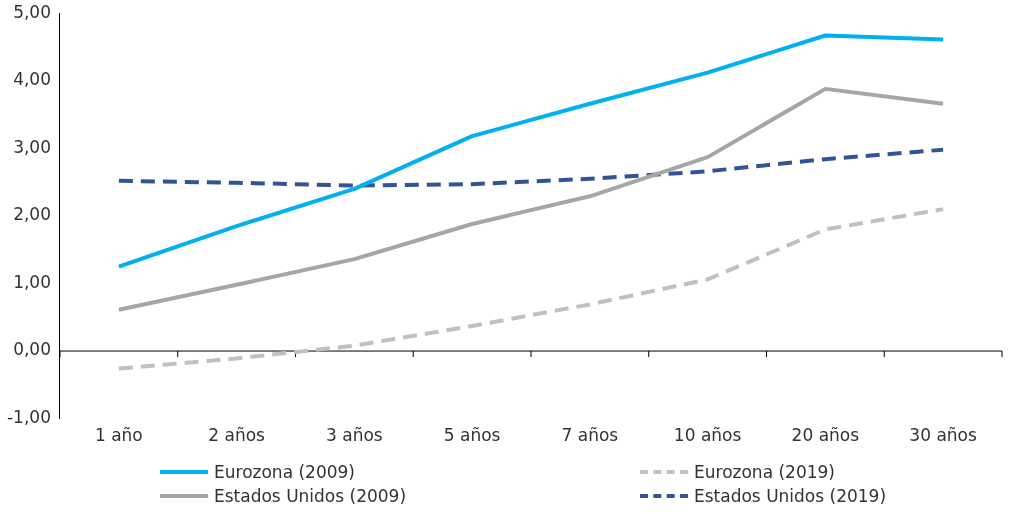 The width and height of the screenshot is (1010, 514). What do you see at coordinates (354, 435) in the screenshot?
I see `x-tick-label: 3 años` at bounding box center [354, 435].